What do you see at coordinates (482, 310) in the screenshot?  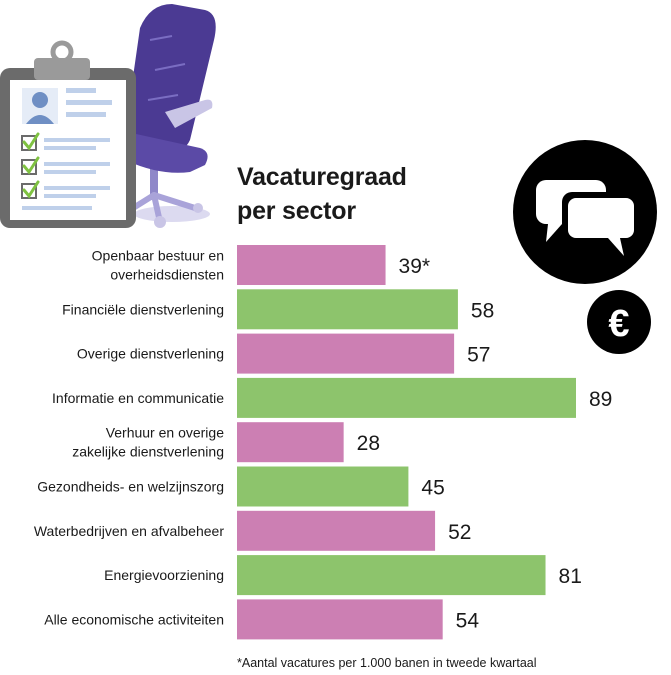 I see `value-label: 58` at bounding box center [482, 310].